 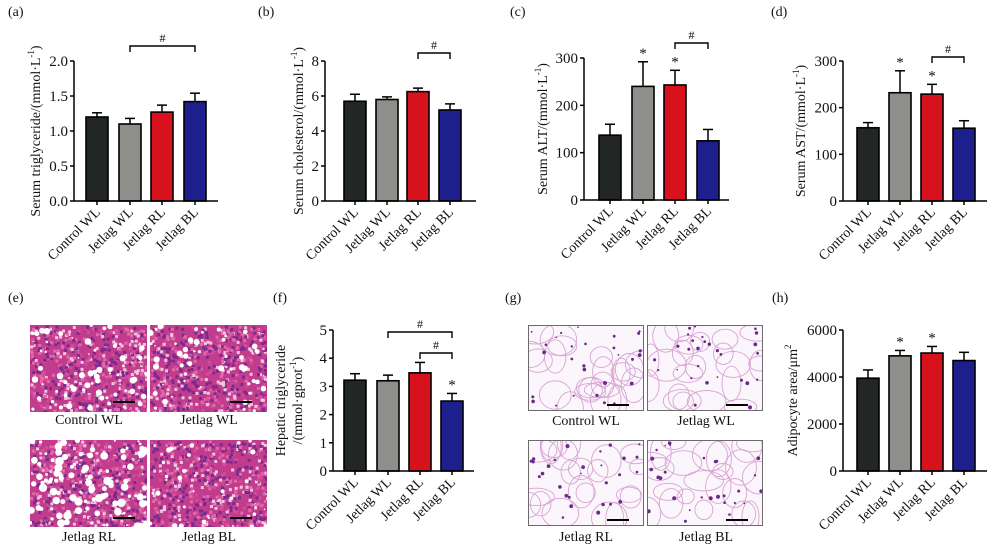 I want to click on liver-image-jetlag-wl, so click(x=208, y=368).